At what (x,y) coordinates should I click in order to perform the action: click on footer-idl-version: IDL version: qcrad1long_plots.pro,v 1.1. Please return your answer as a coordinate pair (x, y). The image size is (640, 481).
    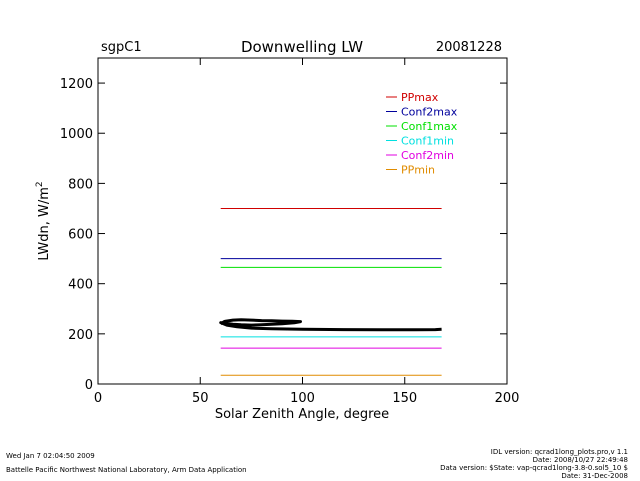
    Looking at the image, I should click on (559, 452).